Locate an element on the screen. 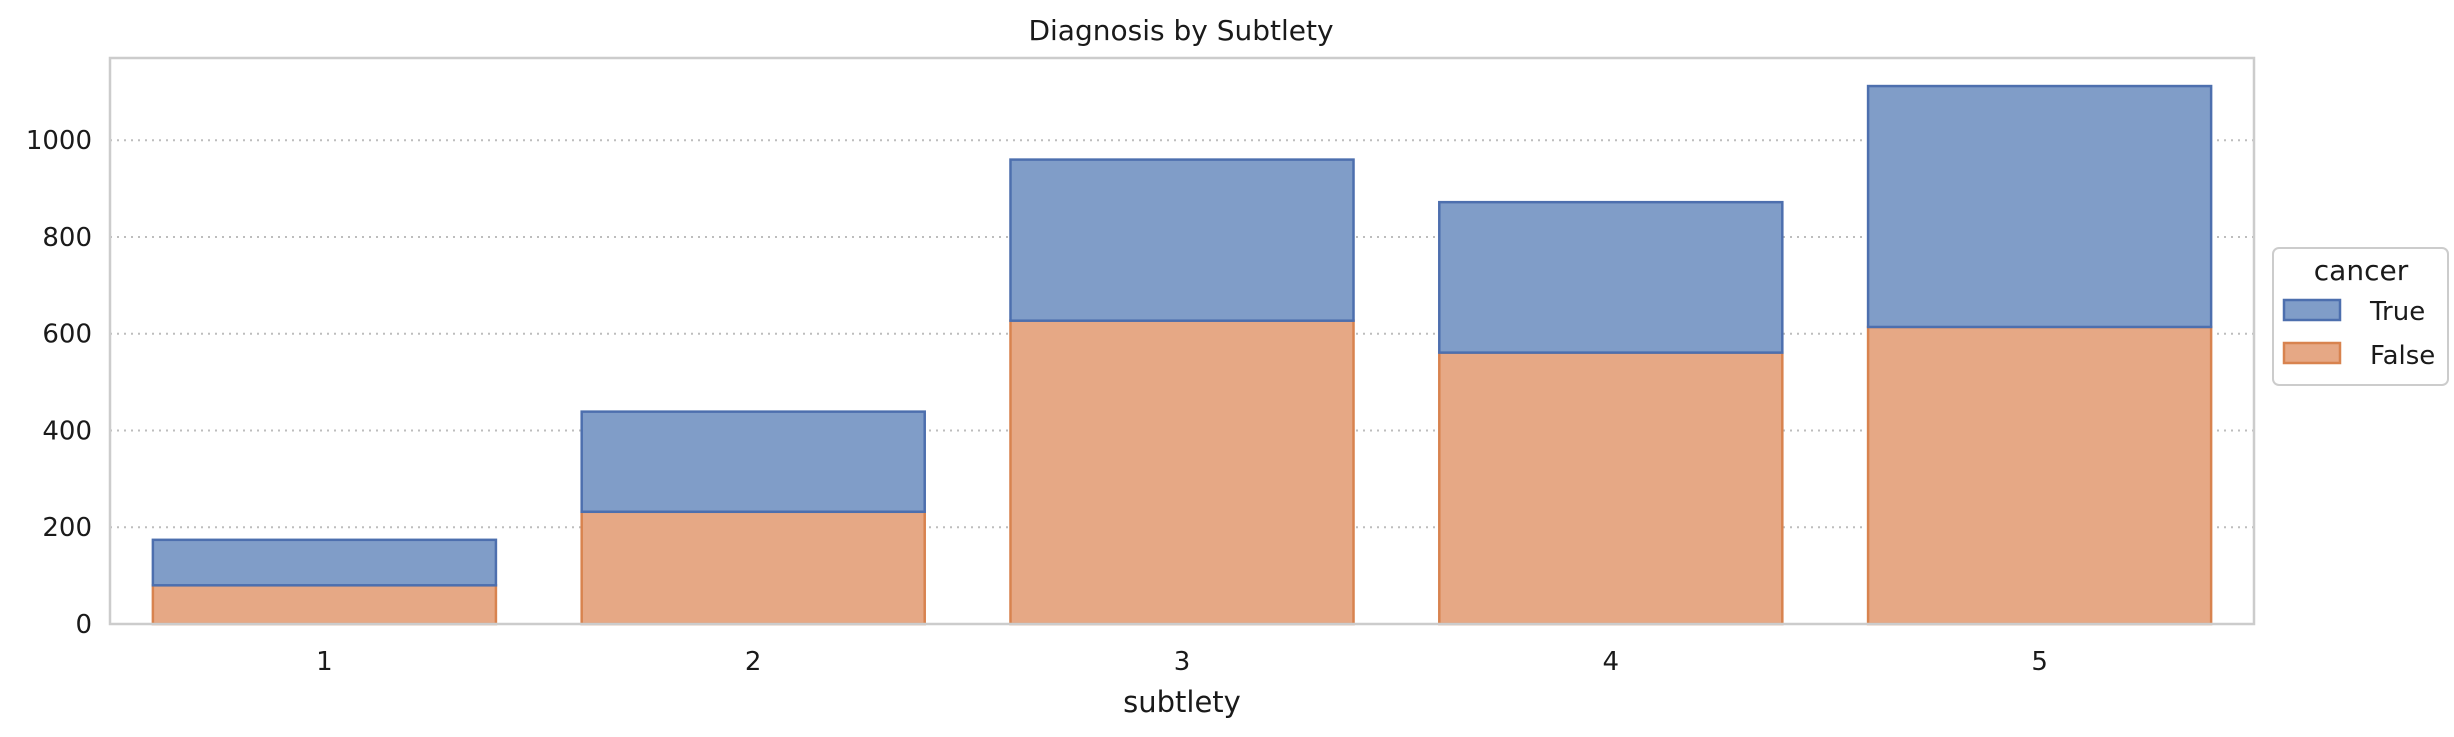 This screenshot has width=2454, height=737. x-tick-label: 3 is located at coordinates (1182, 662).